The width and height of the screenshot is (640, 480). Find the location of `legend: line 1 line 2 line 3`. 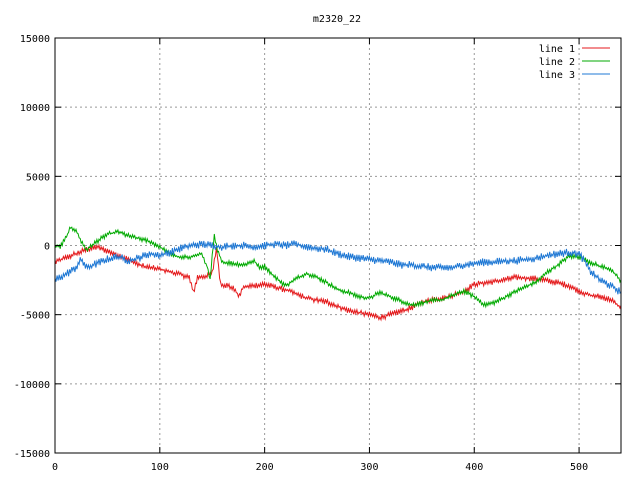

legend: line 1 line 2 line 3 is located at coordinates (574, 62).